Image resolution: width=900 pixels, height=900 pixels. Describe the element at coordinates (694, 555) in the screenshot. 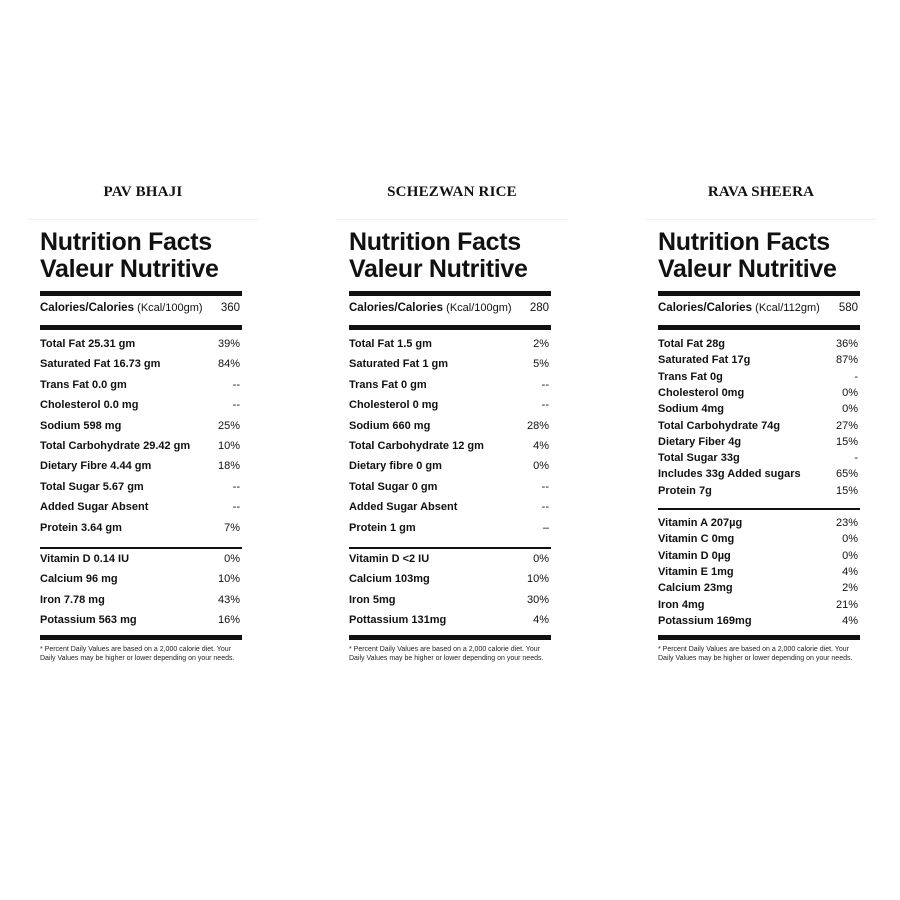

I see `vitamin-name: Vitamin D 0µg` at that location.